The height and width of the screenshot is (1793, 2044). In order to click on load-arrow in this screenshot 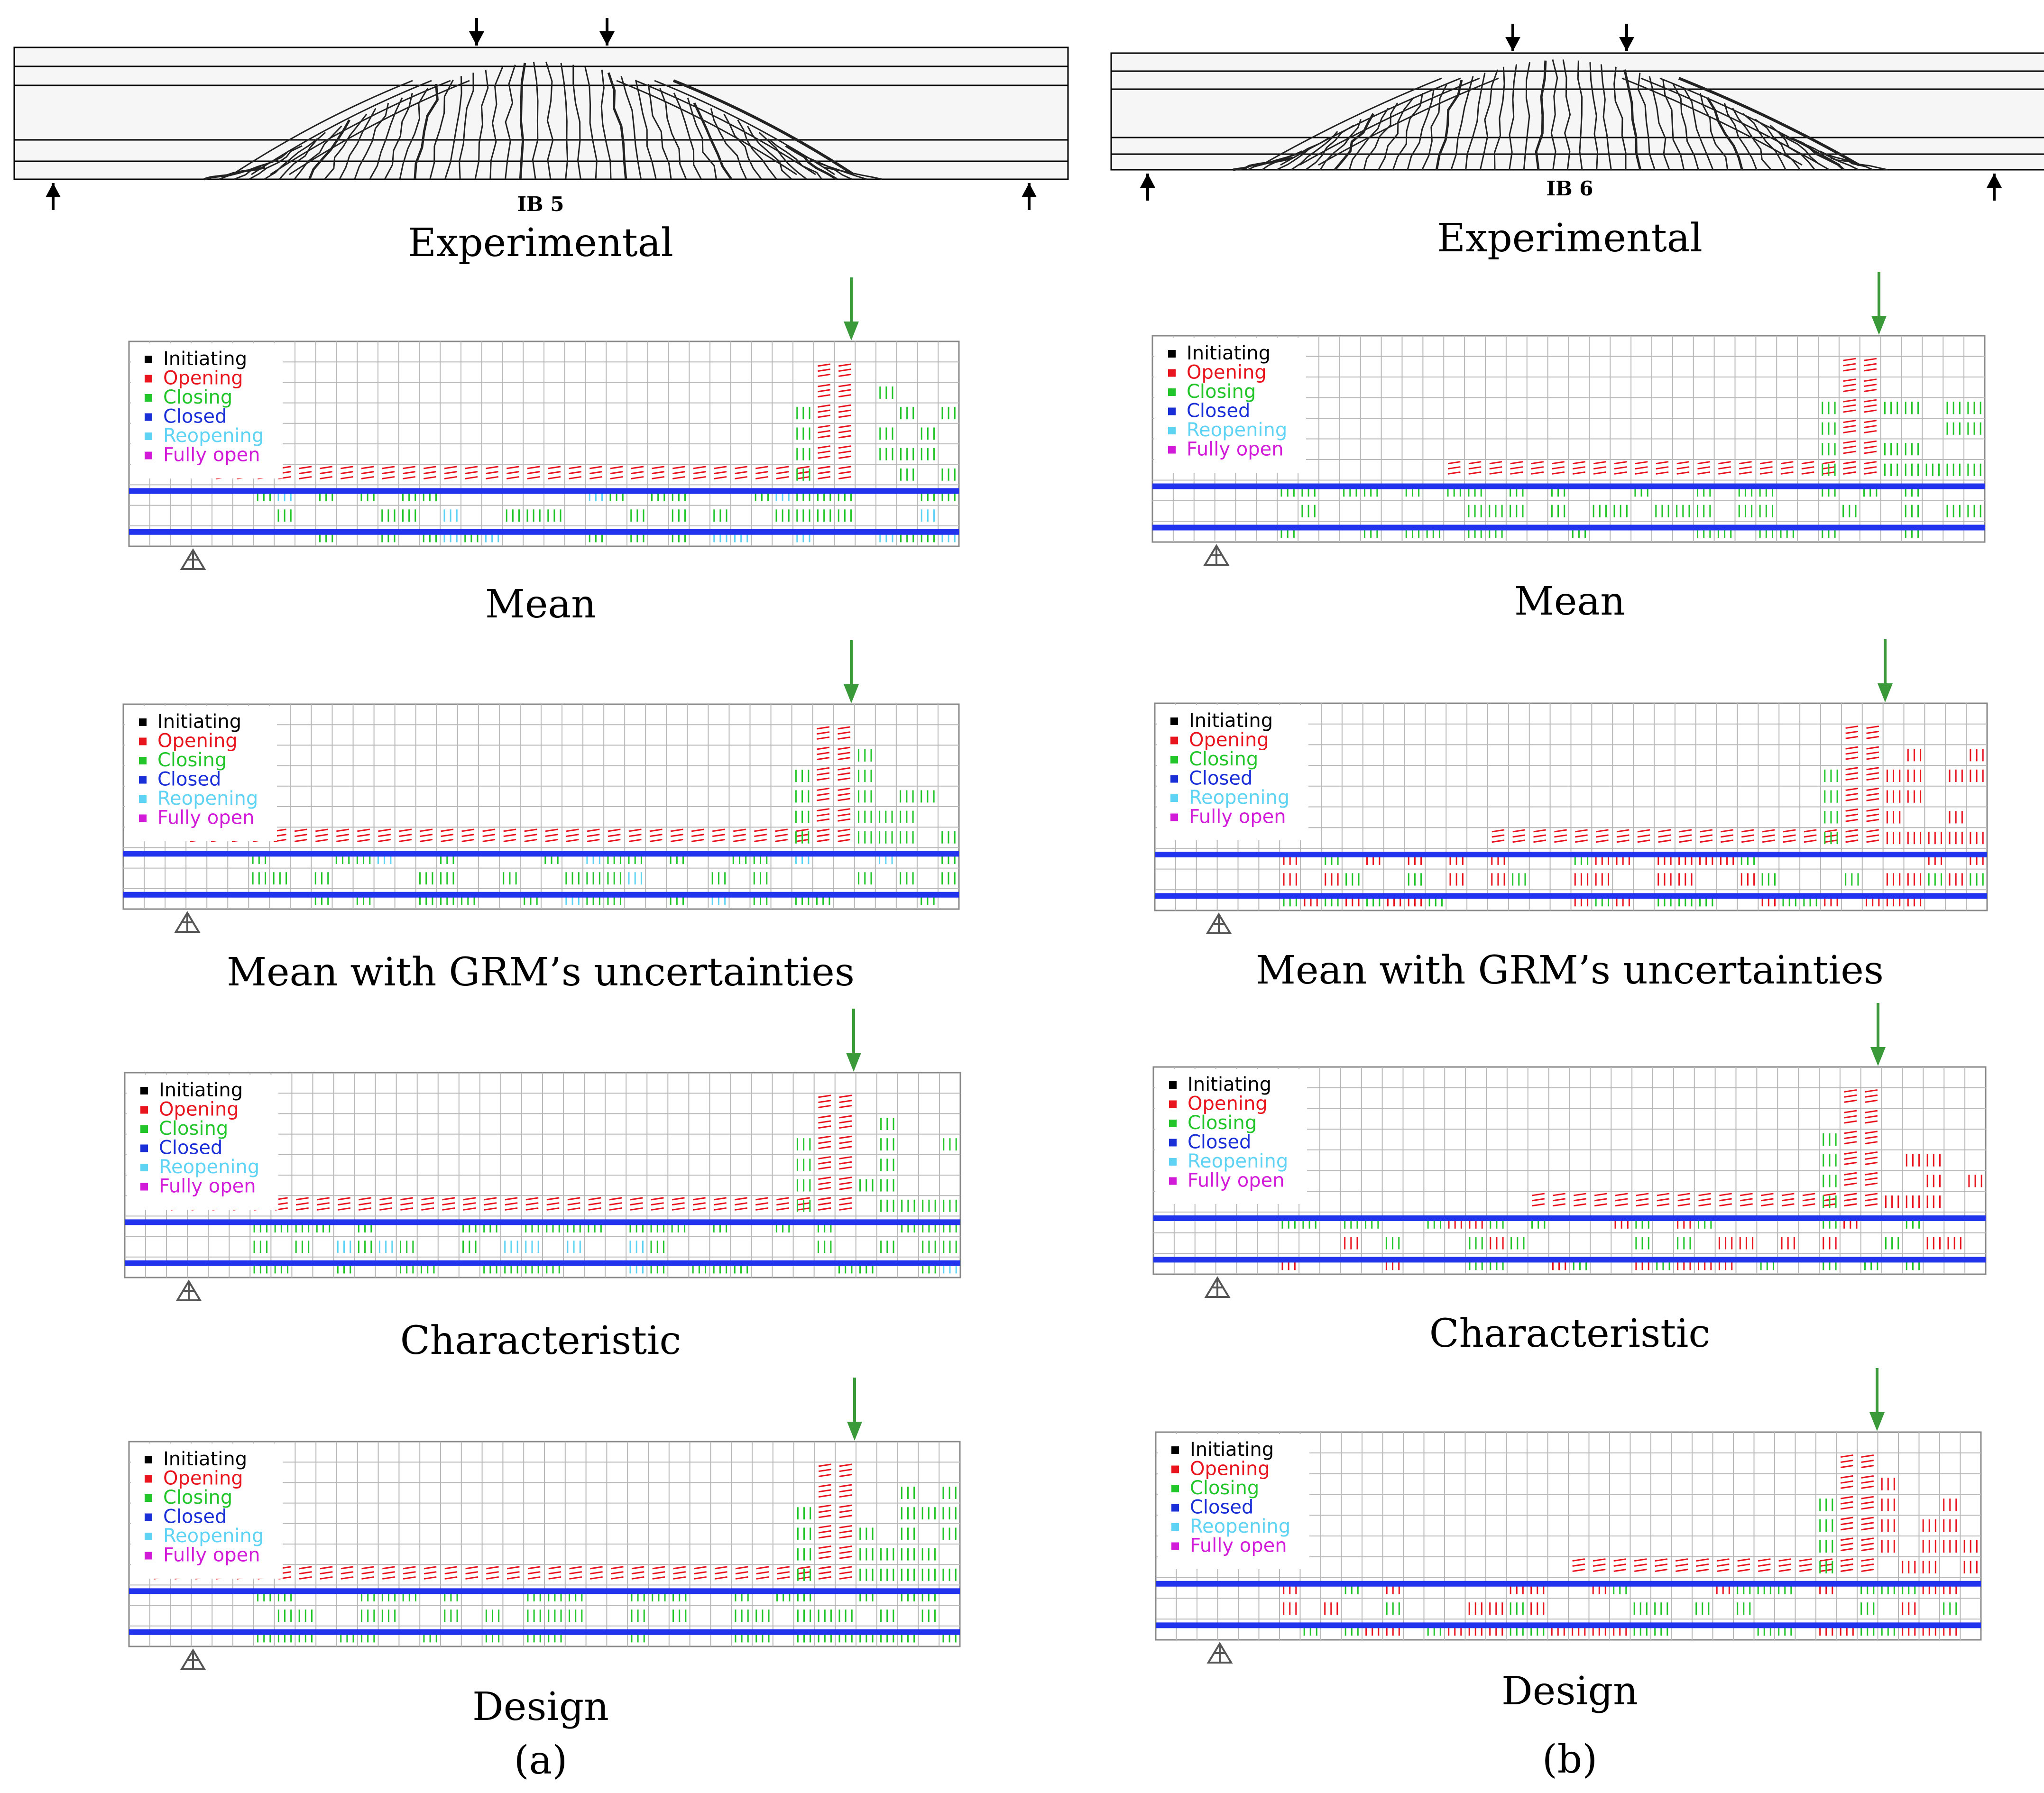, I will do `click(476, 32)`.